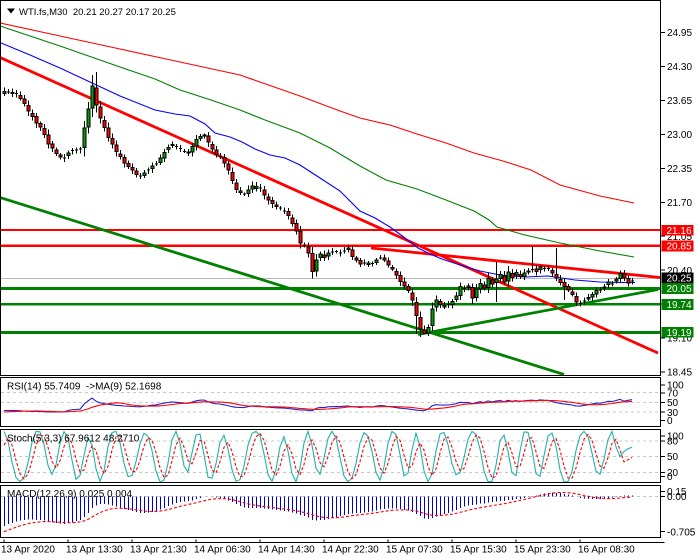 This screenshot has height=560, width=700. Describe the element at coordinates (222, 550) in the screenshot. I see `svg-text: 14 Apr 06:30` at that location.